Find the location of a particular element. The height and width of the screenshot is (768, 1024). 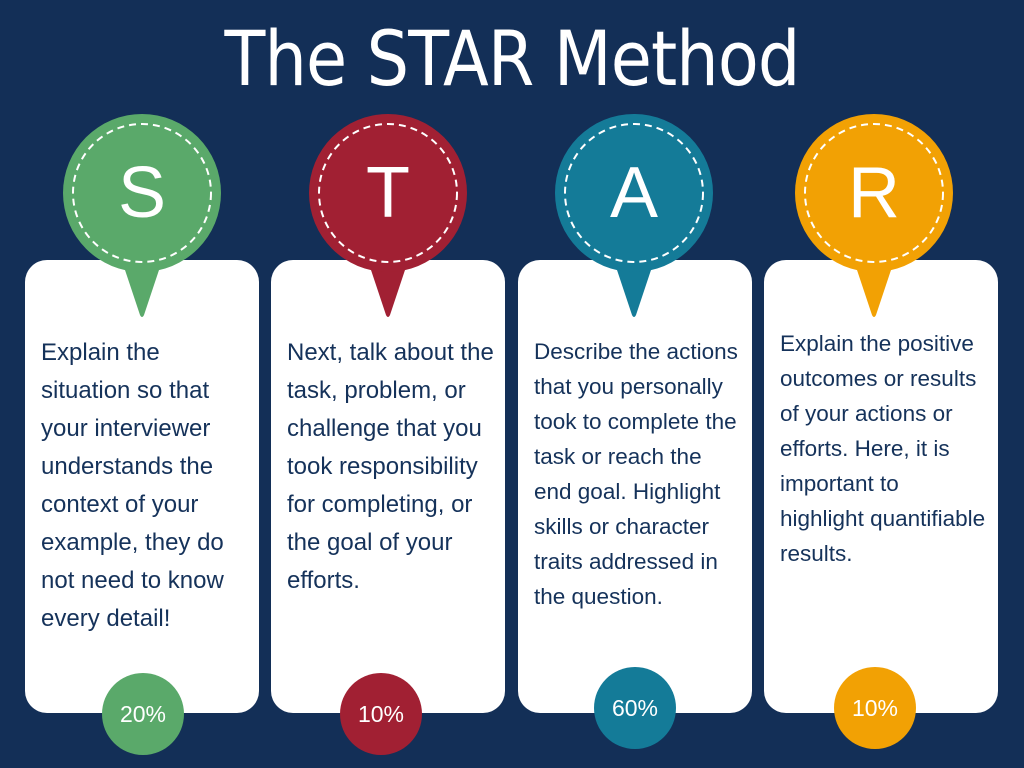

situation-pin-icon: S is located at coordinates (142, 216).